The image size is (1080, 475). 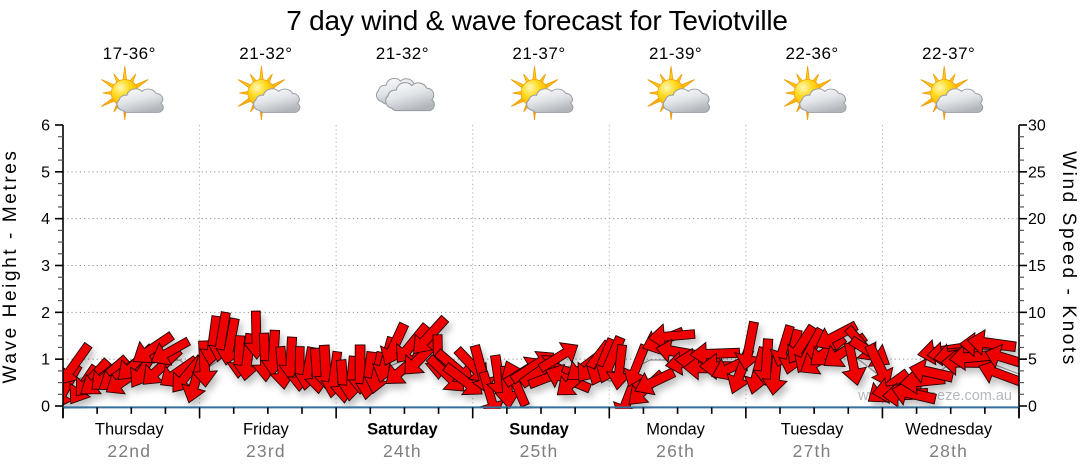 I want to click on svg-text: 17-36°, so click(x=129, y=53).